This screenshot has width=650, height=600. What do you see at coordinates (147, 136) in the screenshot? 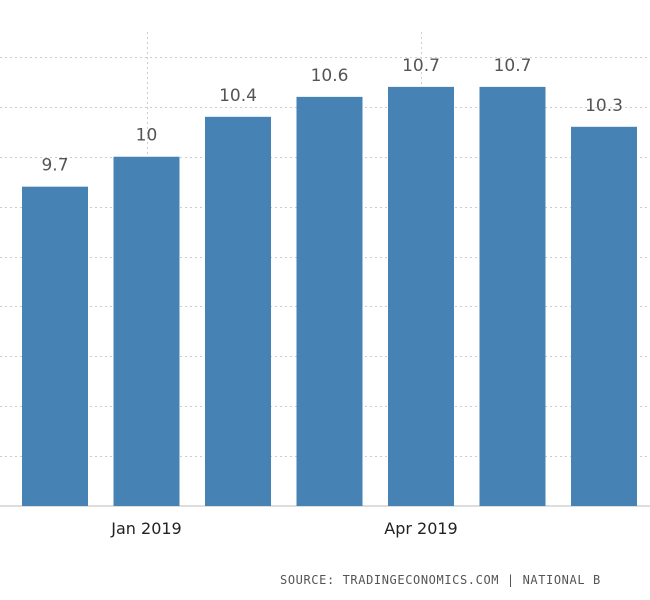
I see `value-label: 10` at bounding box center [147, 136].